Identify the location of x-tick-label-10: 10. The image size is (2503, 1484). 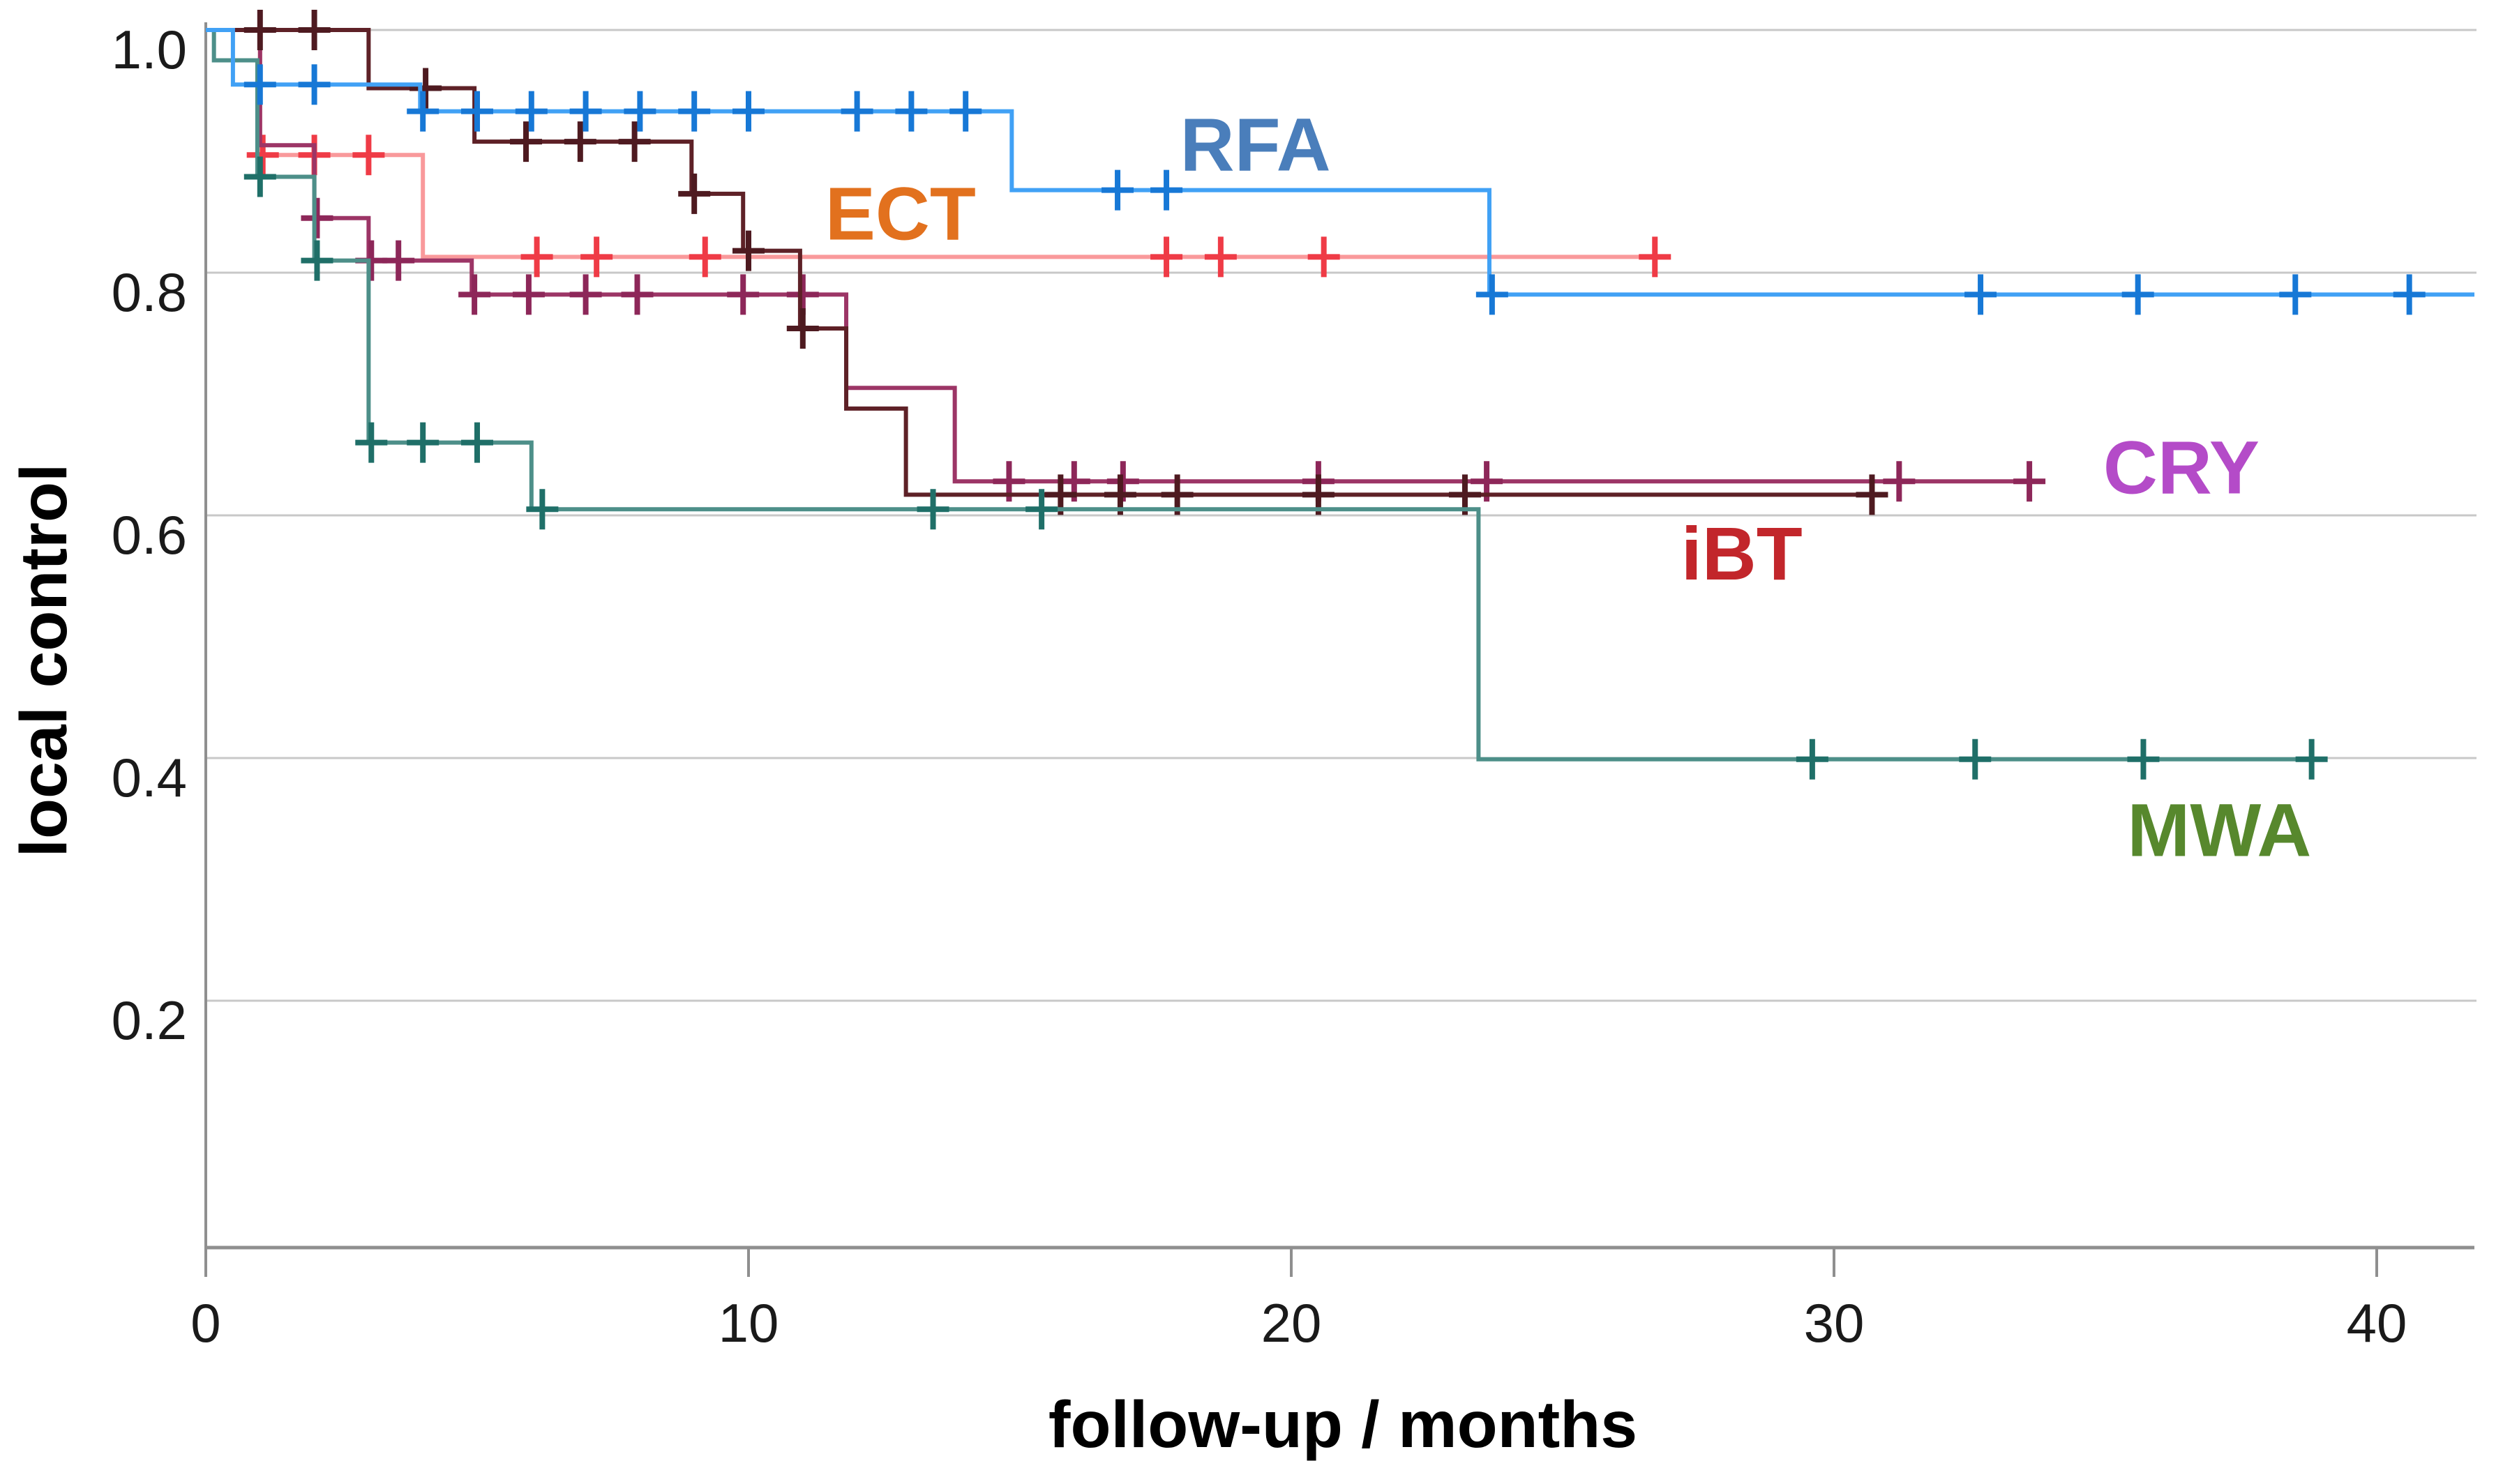
(749, 1323).